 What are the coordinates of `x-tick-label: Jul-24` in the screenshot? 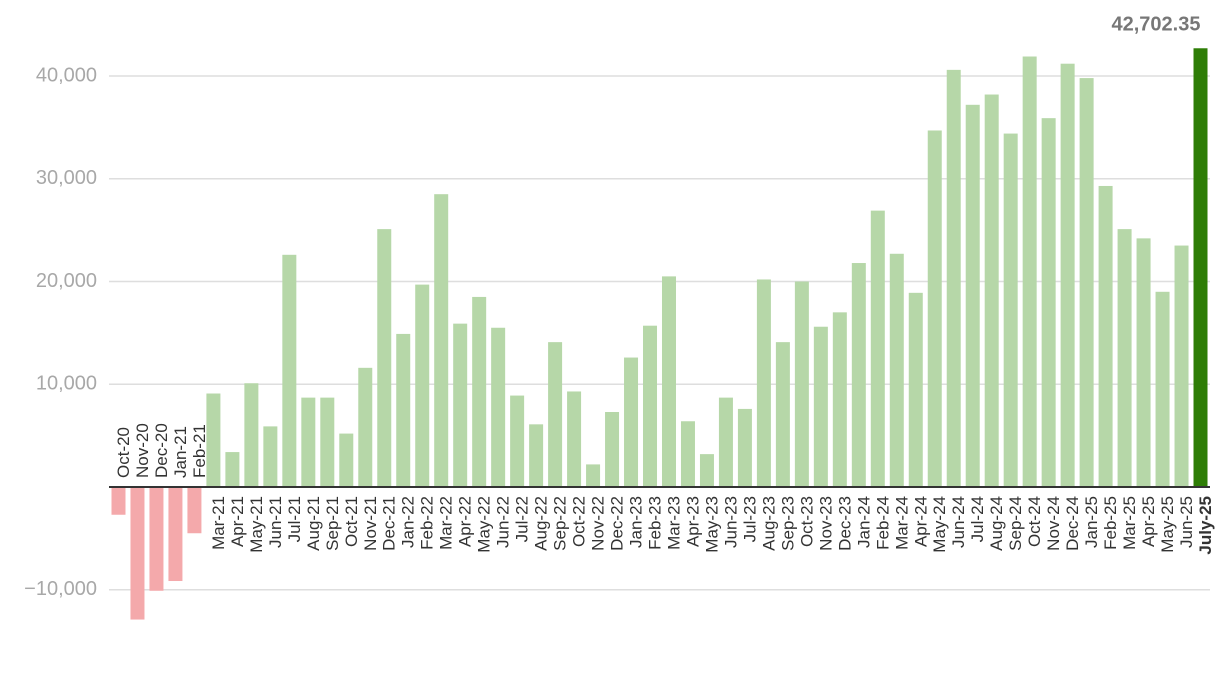 It's located at (977, 519).